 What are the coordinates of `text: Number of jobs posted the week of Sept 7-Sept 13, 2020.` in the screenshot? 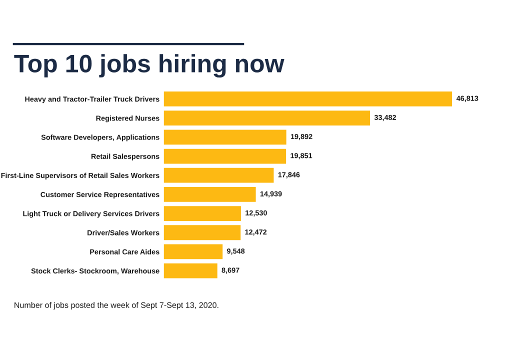 It's located at (116, 306).